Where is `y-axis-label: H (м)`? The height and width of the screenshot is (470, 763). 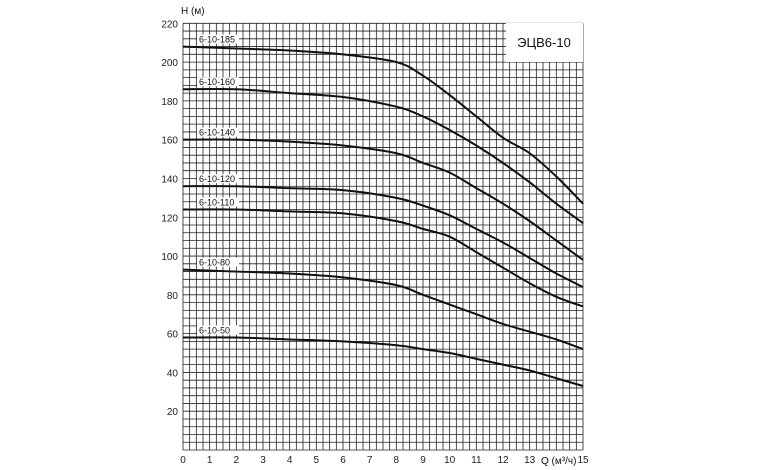 y-axis-label: H (м) is located at coordinates (193, 11).